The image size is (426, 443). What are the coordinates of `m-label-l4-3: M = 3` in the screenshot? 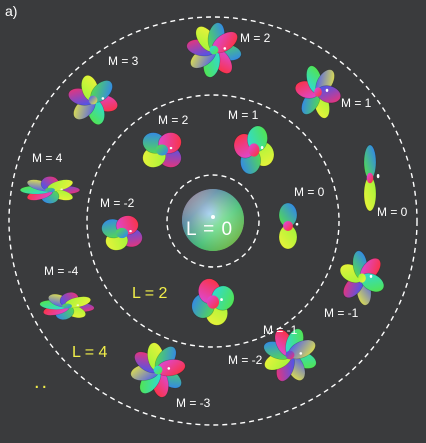 It's located at (123, 61).